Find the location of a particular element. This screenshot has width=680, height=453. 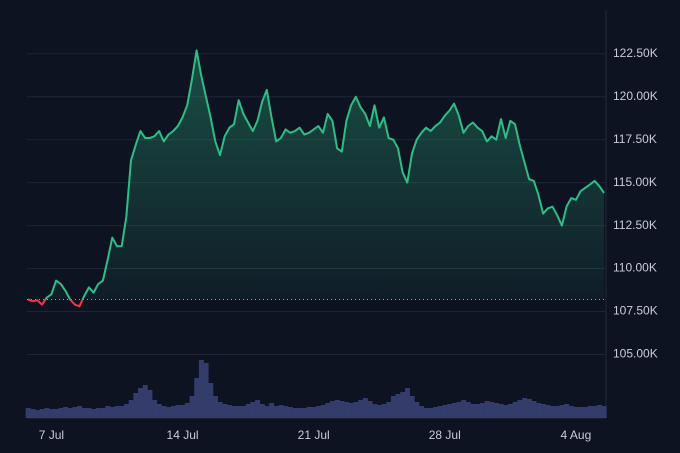

x-tick-label: 28 Jul is located at coordinates (445, 435).